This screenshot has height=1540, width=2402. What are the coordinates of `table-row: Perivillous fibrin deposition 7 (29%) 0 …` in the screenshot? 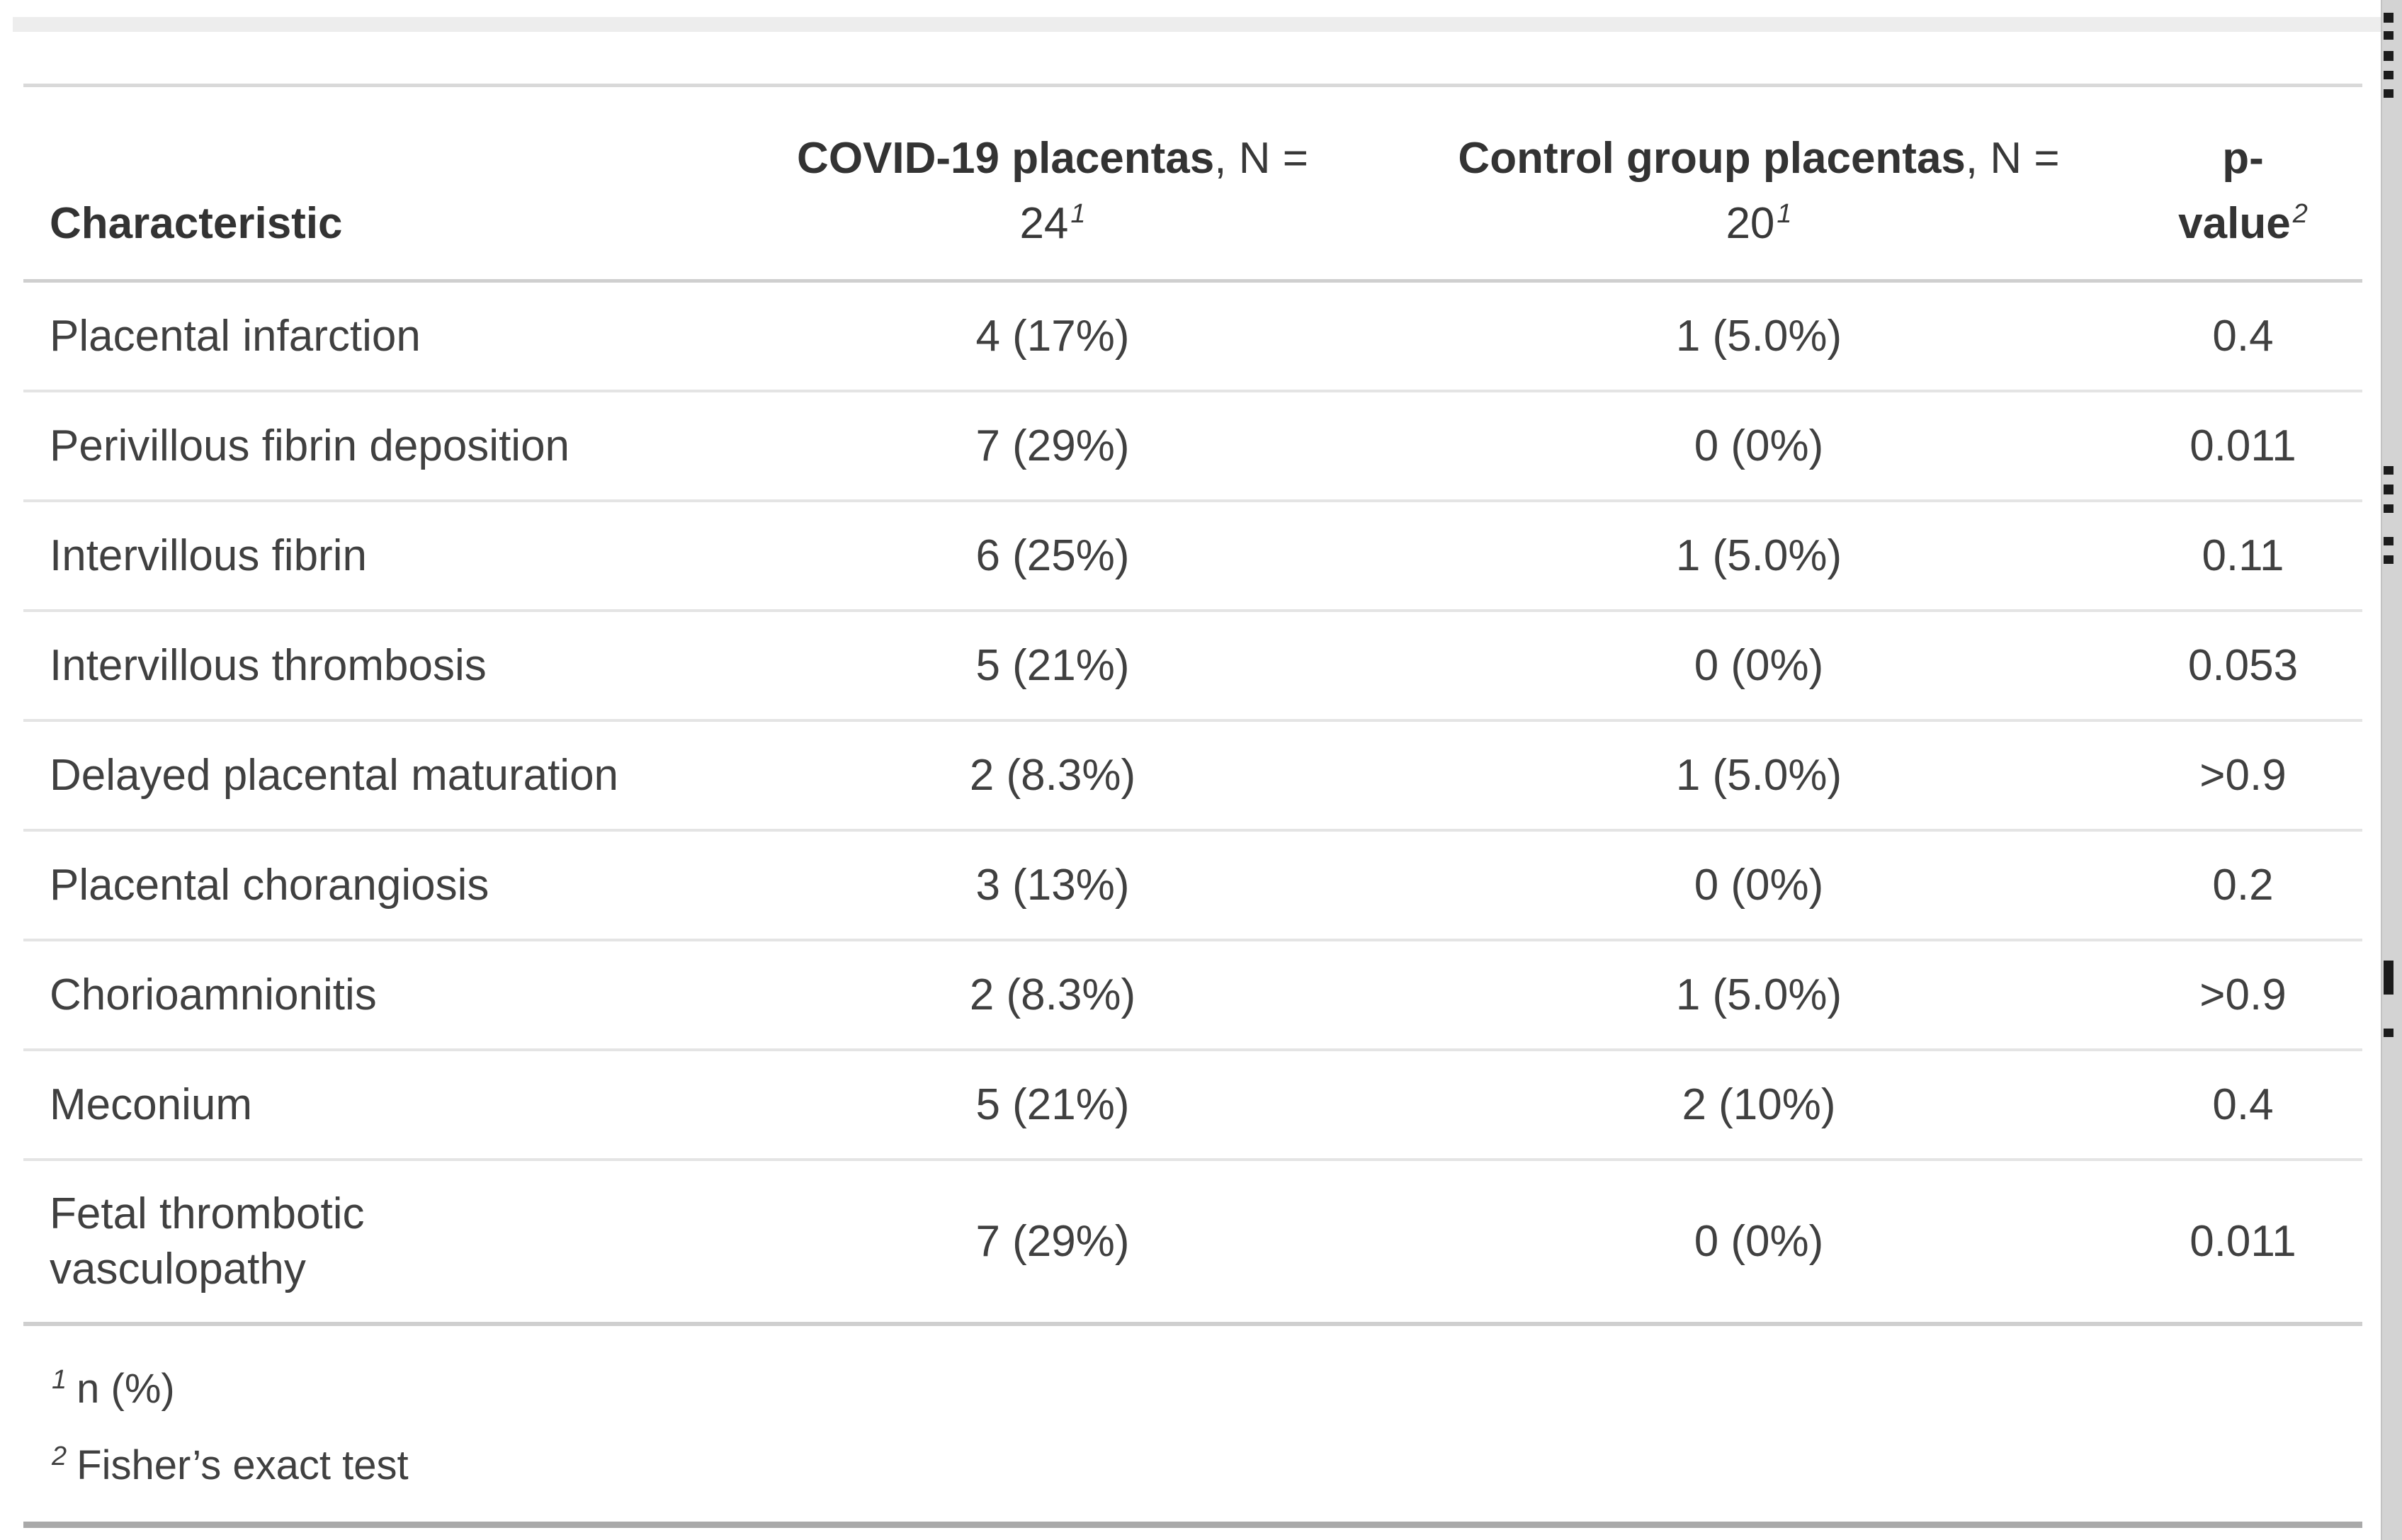 It's located at (1192, 446).